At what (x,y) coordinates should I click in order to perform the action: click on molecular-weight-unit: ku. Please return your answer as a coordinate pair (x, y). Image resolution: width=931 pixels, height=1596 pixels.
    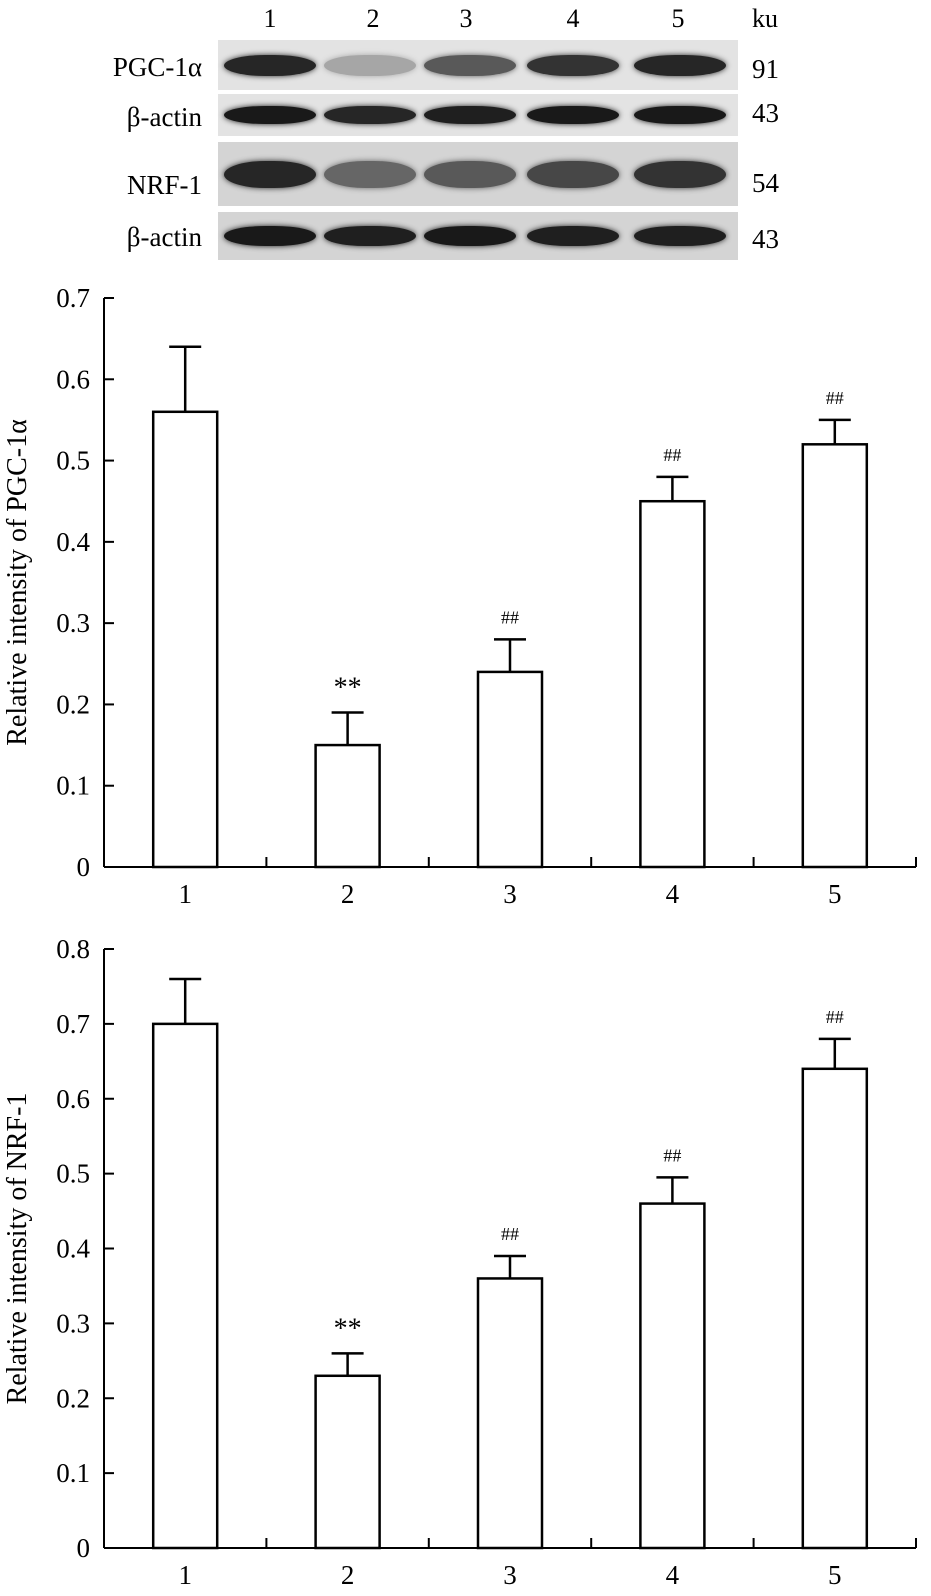
    Looking at the image, I should click on (765, 18).